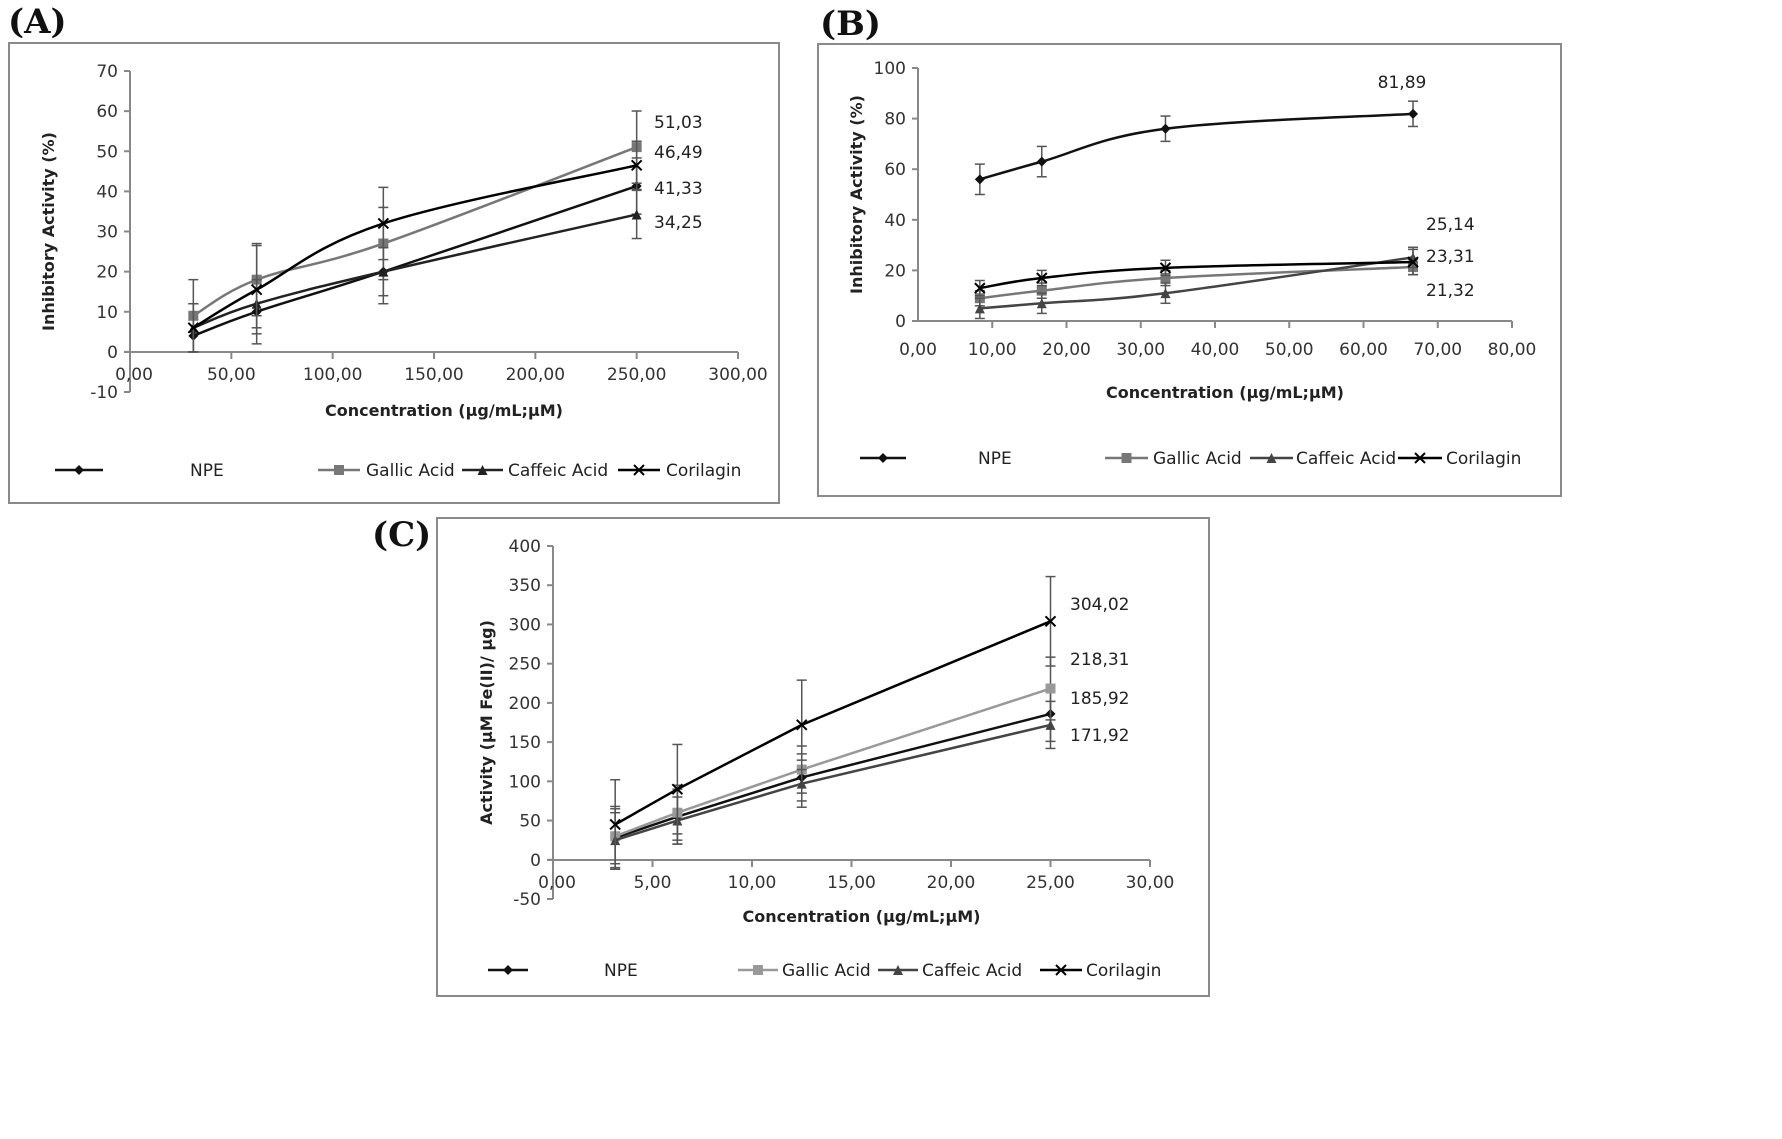 This screenshot has width=1782, height=1139. Describe the element at coordinates (678, 123) in the screenshot. I see `data-label: 51,03` at that location.